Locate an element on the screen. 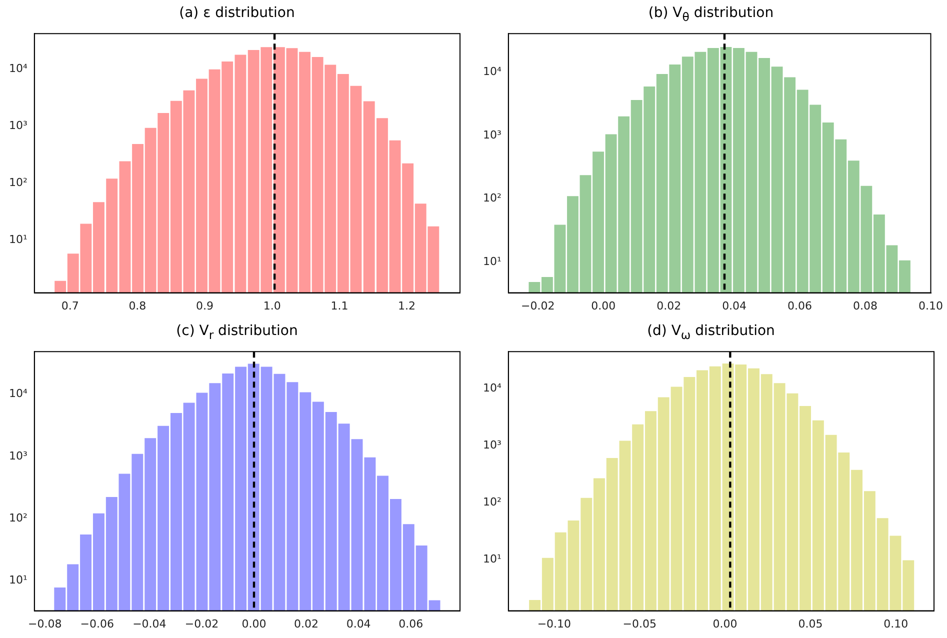 This screenshot has width=947, height=638. x-tick-label: 1.2 is located at coordinates (407, 305).